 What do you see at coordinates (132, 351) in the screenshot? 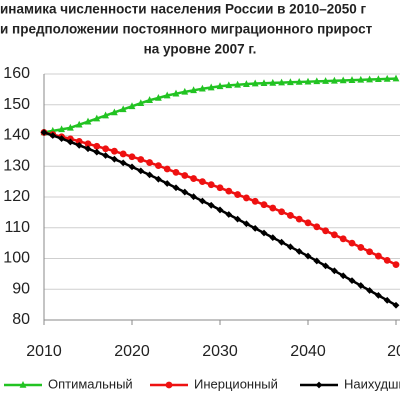
I see `x-tick-label: 2020` at bounding box center [132, 351].